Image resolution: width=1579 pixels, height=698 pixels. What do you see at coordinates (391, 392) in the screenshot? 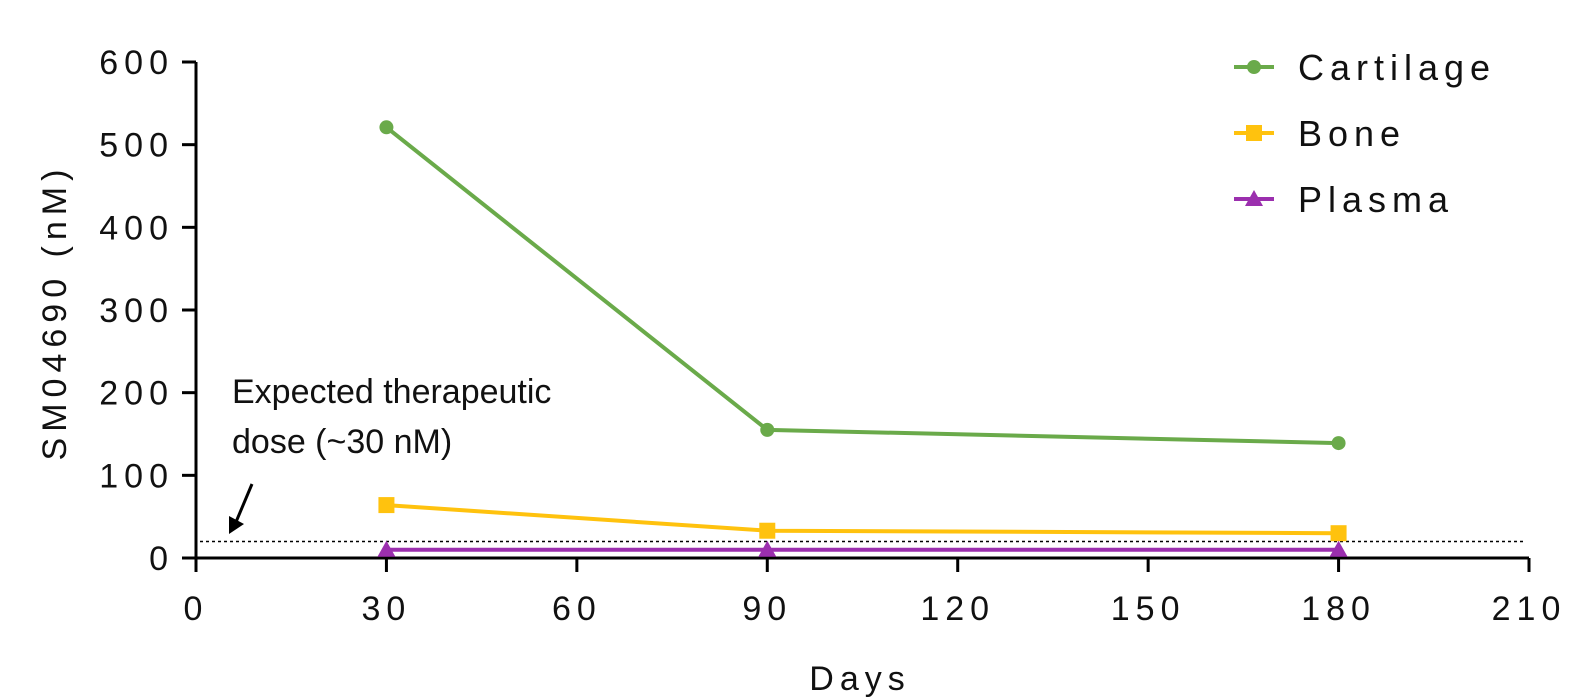
I see `annotation-line: Expected therapeutic` at bounding box center [391, 392].